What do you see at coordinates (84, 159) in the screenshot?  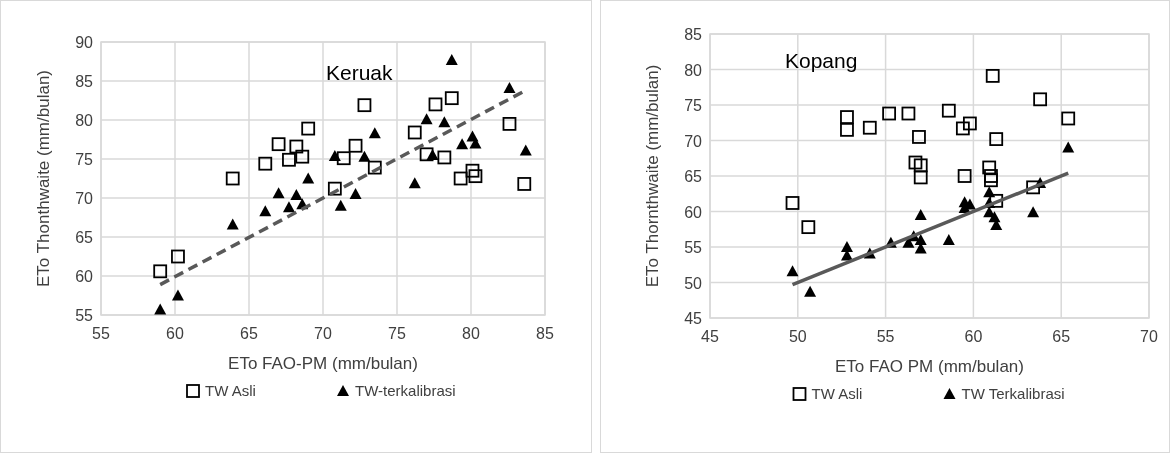 I see `y-tick-label: 75` at bounding box center [84, 159].